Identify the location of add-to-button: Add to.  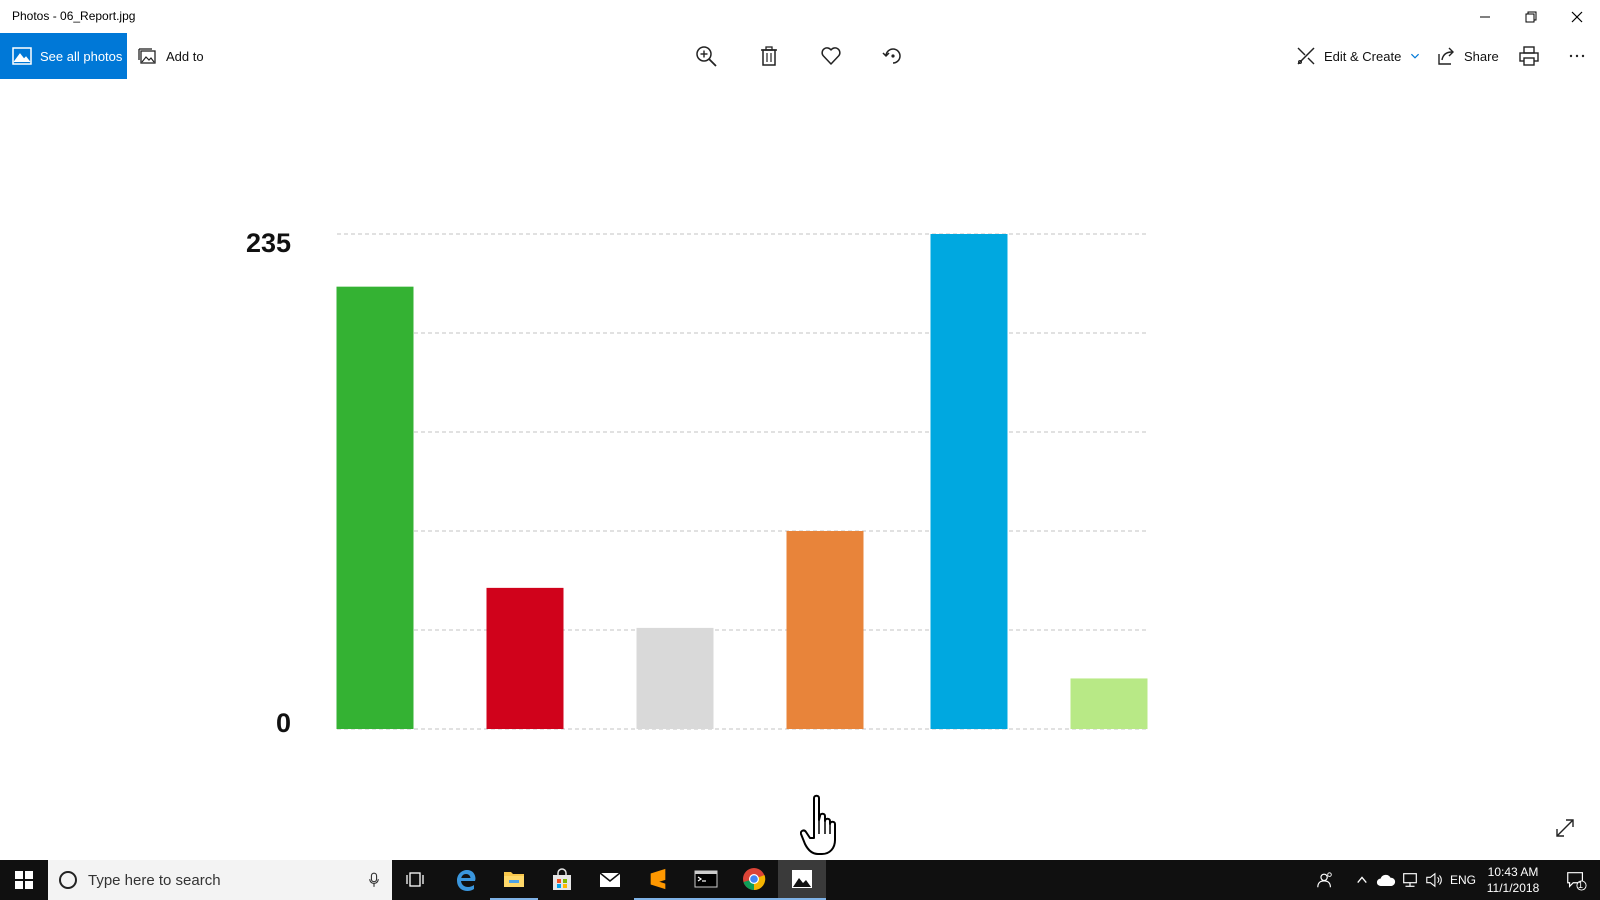
(171, 56).